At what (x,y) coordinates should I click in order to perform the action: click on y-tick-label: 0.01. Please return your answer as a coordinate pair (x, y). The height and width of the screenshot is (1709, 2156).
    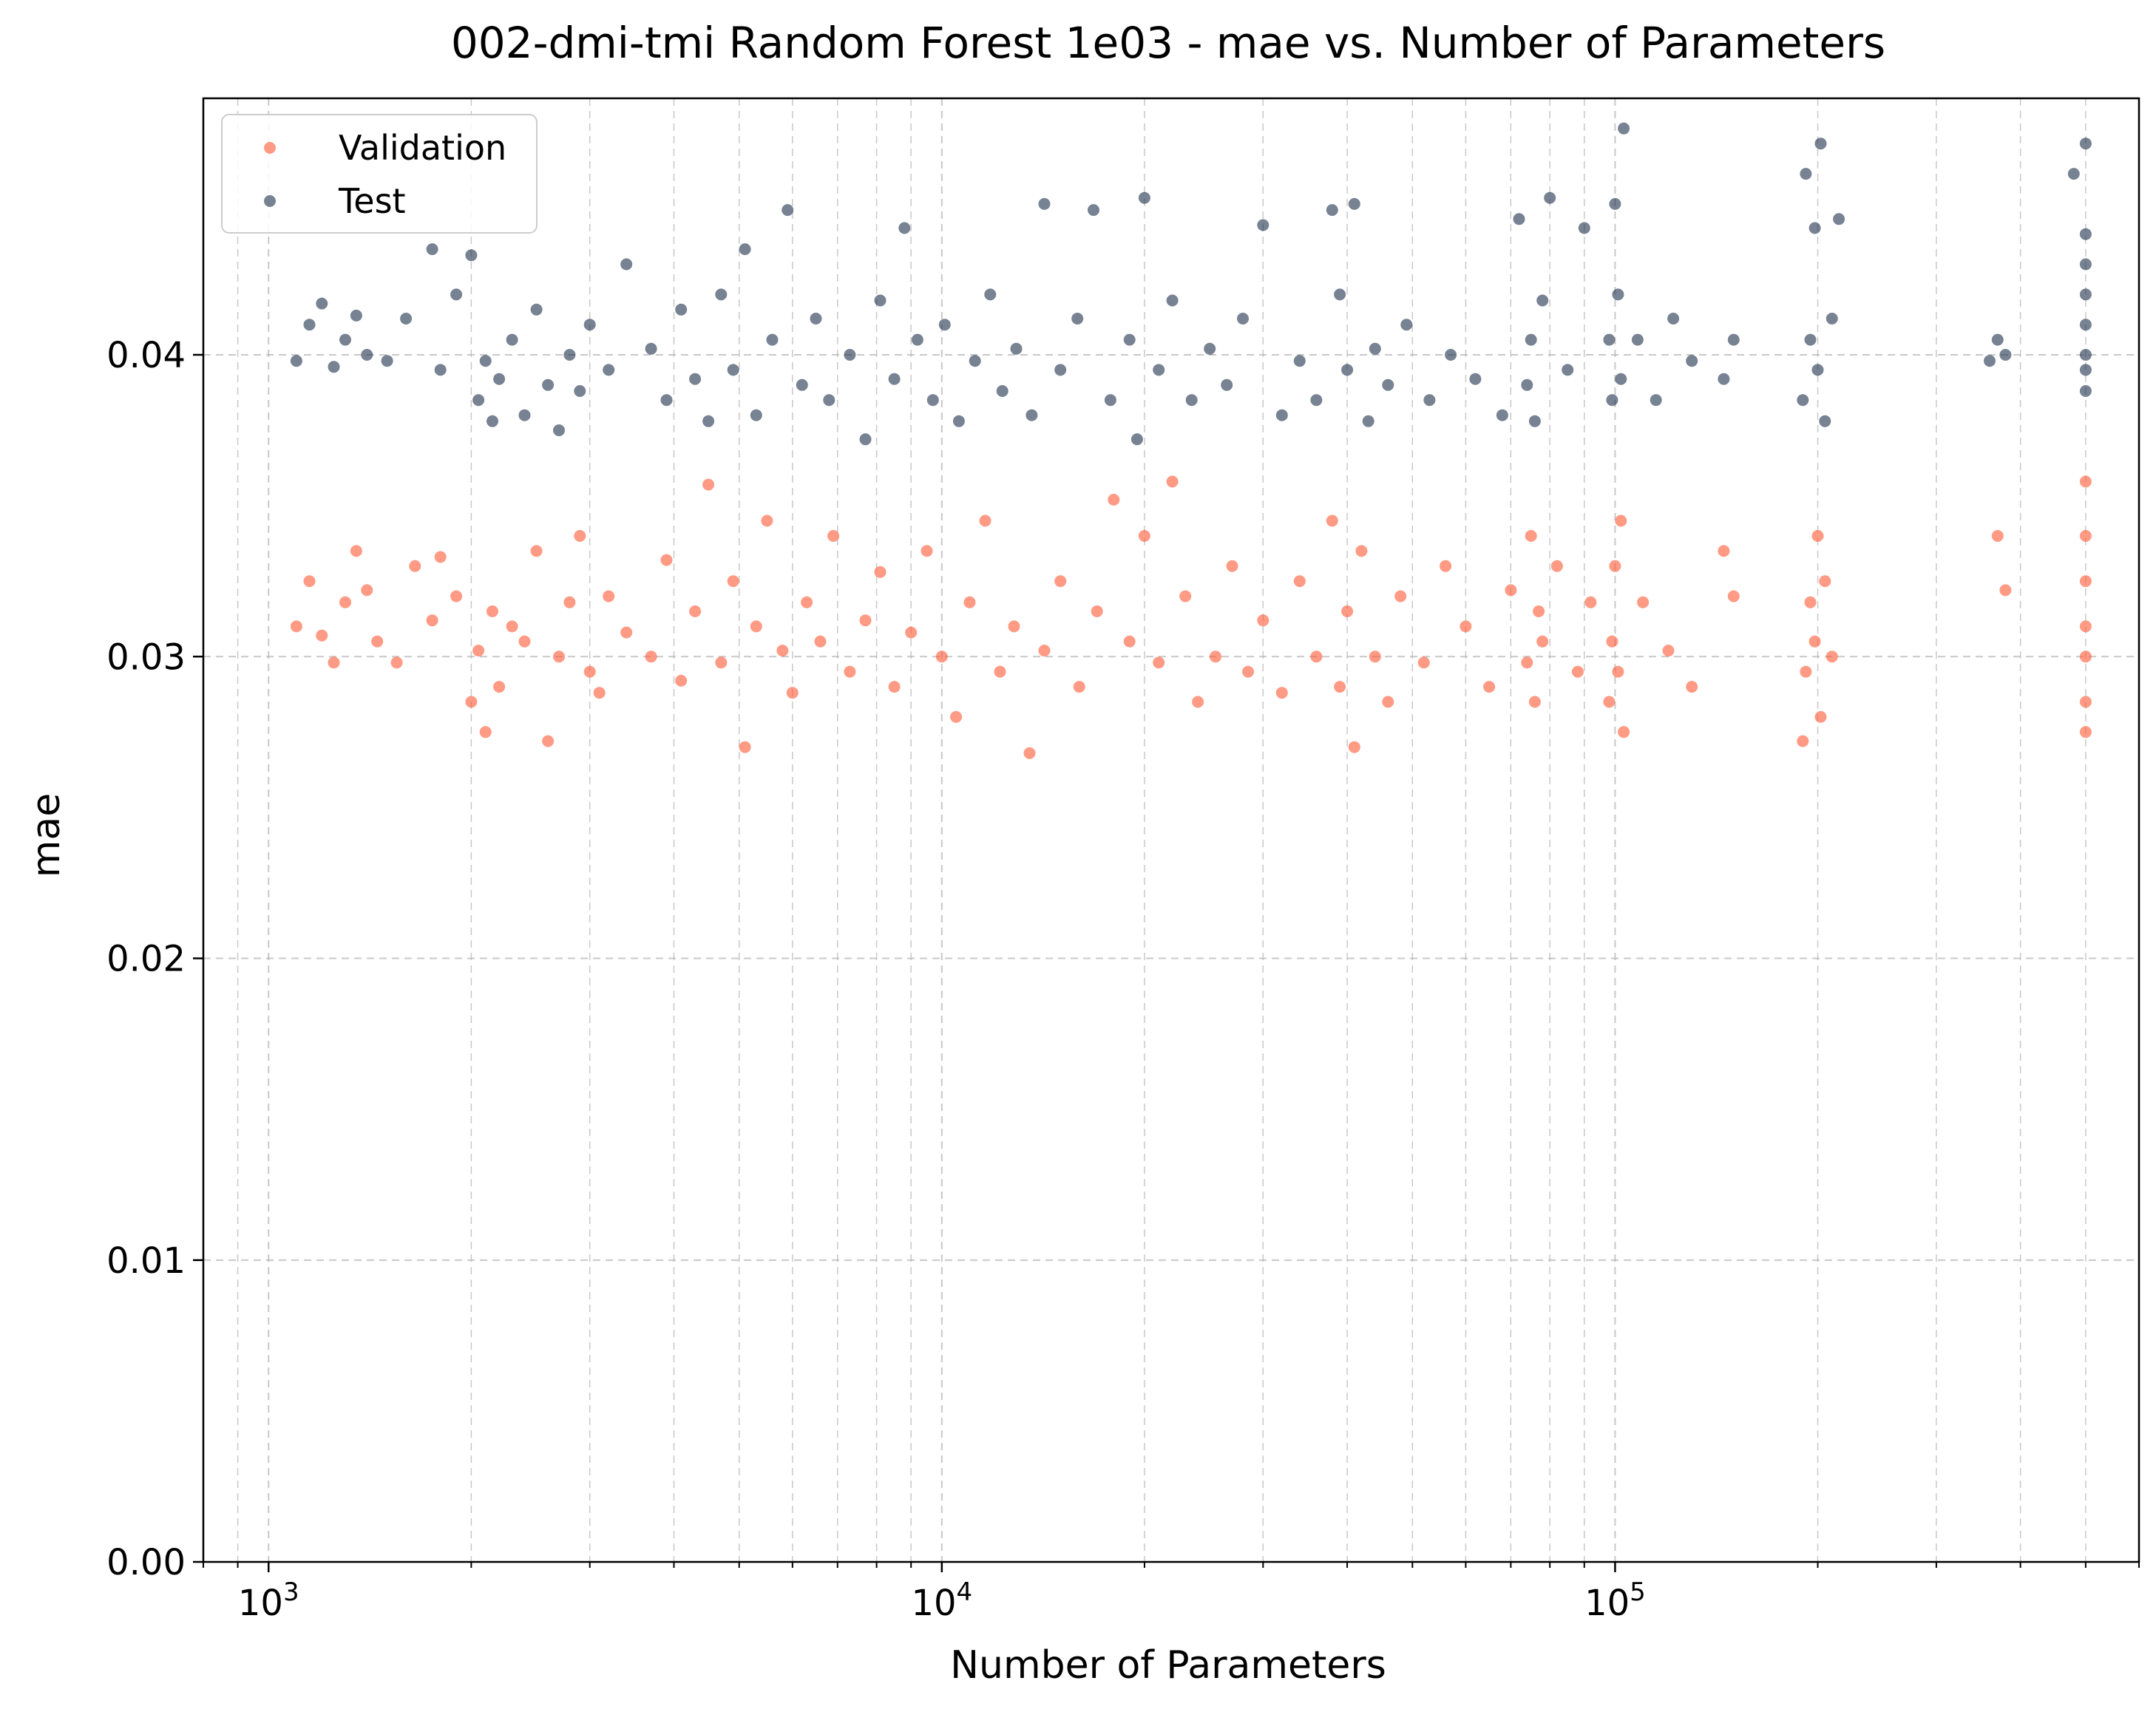
    Looking at the image, I should click on (146, 1261).